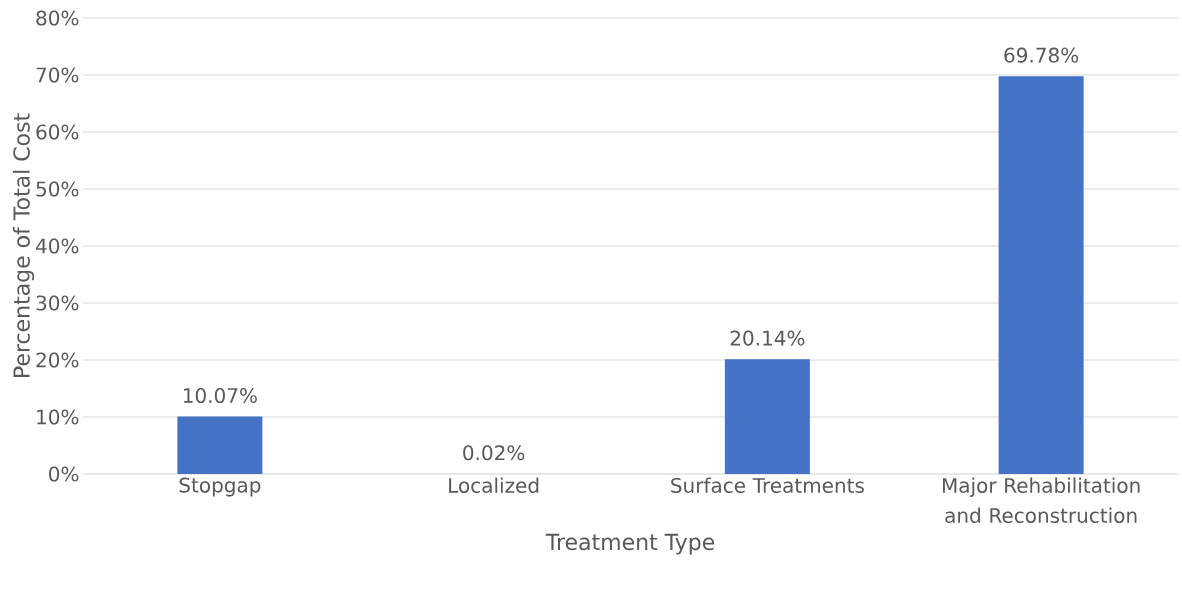  What do you see at coordinates (494, 485) in the screenshot?
I see `x-tick-label: Localized` at bounding box center [494, 485].